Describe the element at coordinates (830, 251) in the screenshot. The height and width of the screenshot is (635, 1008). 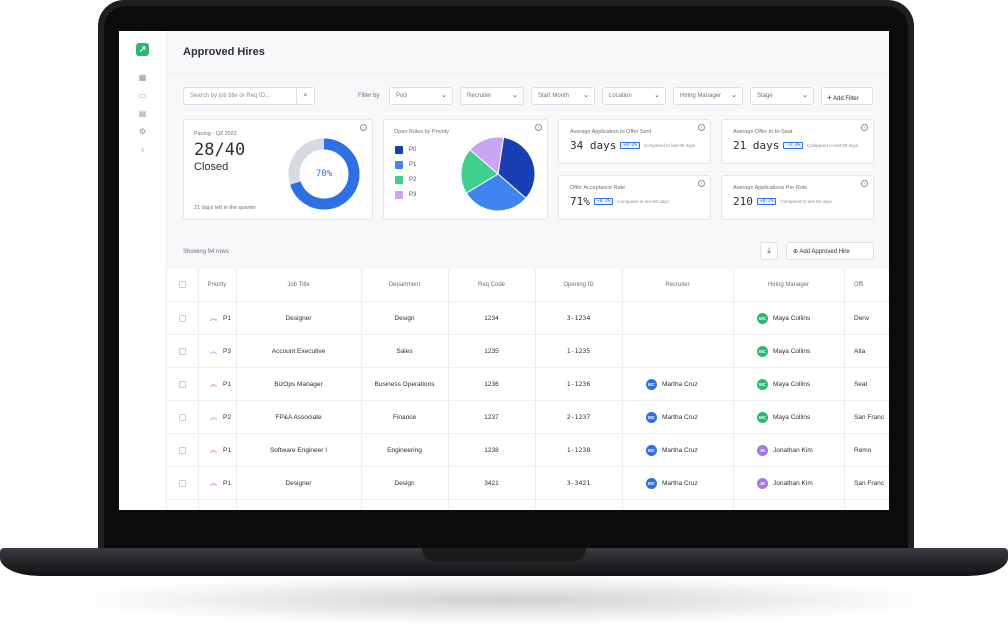
I see `add-approved-hire-button: ⊕ Add Approved Hire` at that location.